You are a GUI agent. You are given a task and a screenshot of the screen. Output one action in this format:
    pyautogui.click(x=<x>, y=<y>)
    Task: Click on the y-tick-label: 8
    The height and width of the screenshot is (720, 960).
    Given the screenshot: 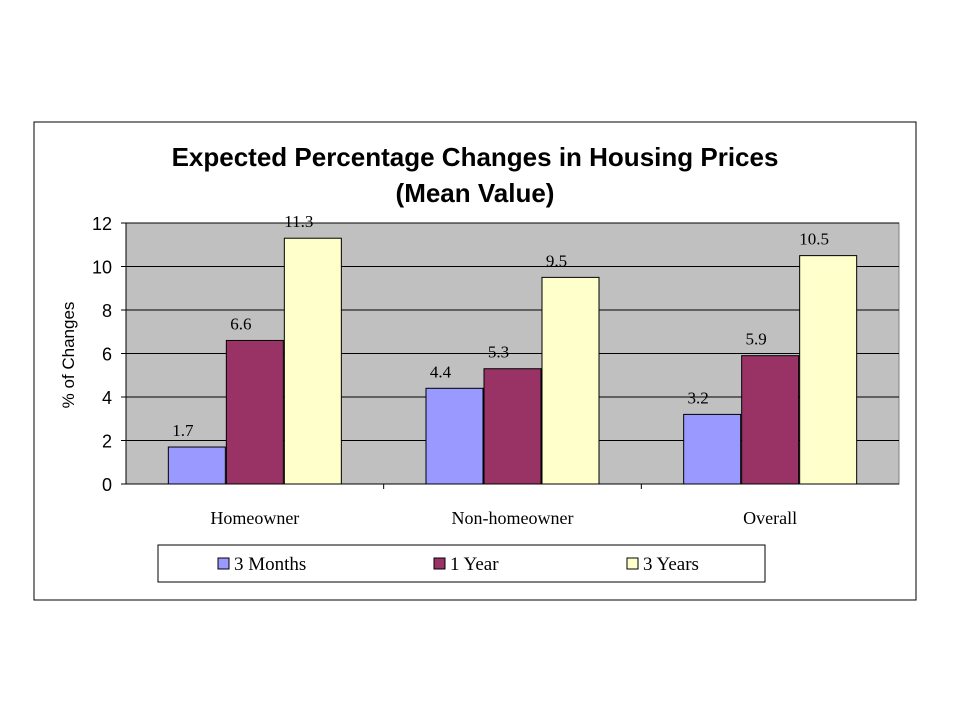 What is the action you would take?
    pyautogui.click(x=107, y=311)
    